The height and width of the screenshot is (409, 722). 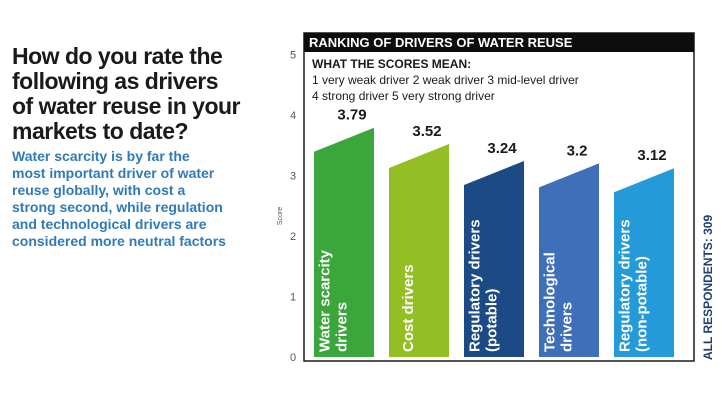 What do you see at coordinates (550, 302) in the screenshot?
I see `category-label: Technological` at bounding box center [550, 302].